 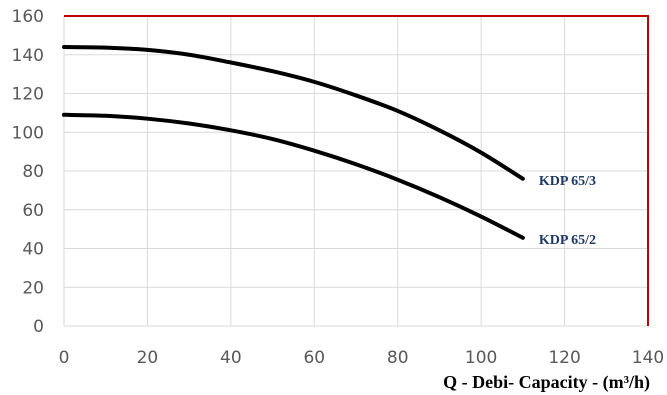 What do you see at coordinates (28, 95) in the screenshot?
I see `y-tick-label: 120` at bounding box center [28, 95].